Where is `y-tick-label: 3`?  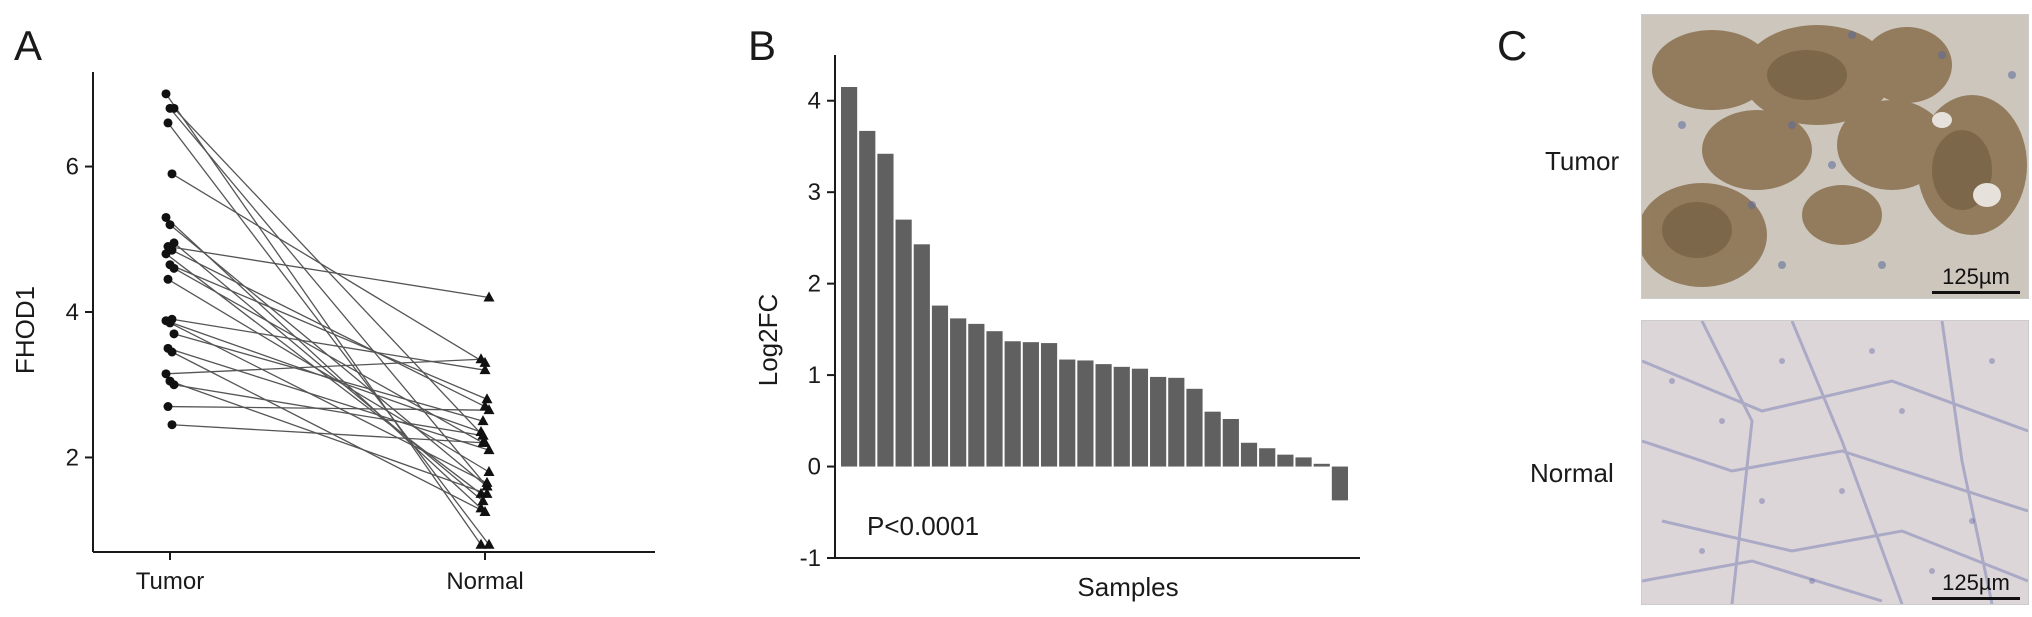
y-tick-label: 3 is located at coordinates (814, 192).